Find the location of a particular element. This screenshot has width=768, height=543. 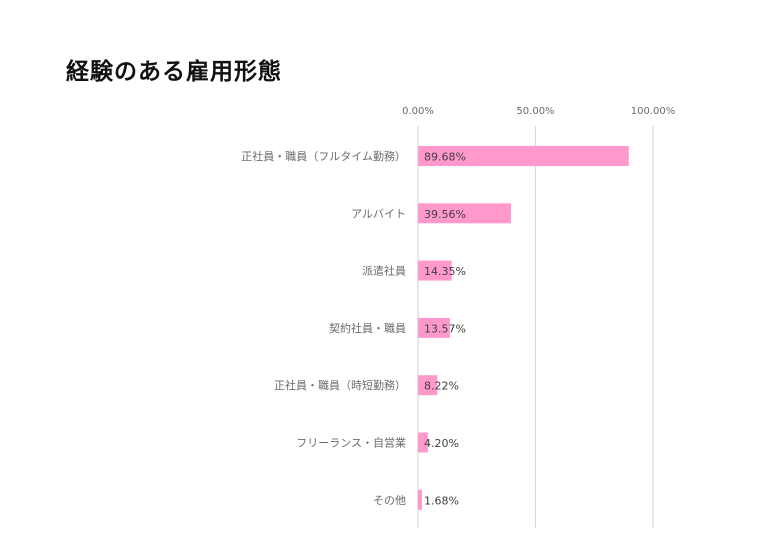

data-label: 14.35% is located at coordinates (445, 271).